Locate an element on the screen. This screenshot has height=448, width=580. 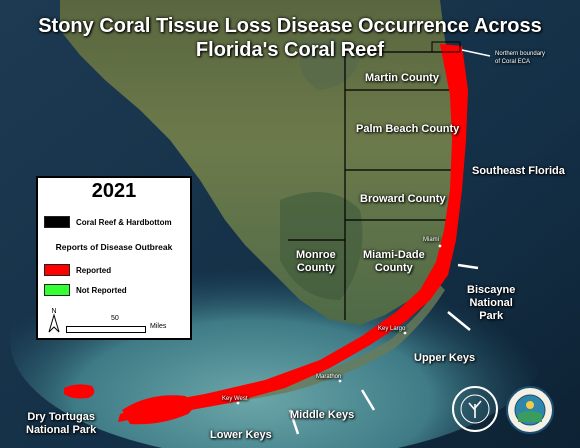
coral-reef-logo-icon is located at coordinates (475, 409).